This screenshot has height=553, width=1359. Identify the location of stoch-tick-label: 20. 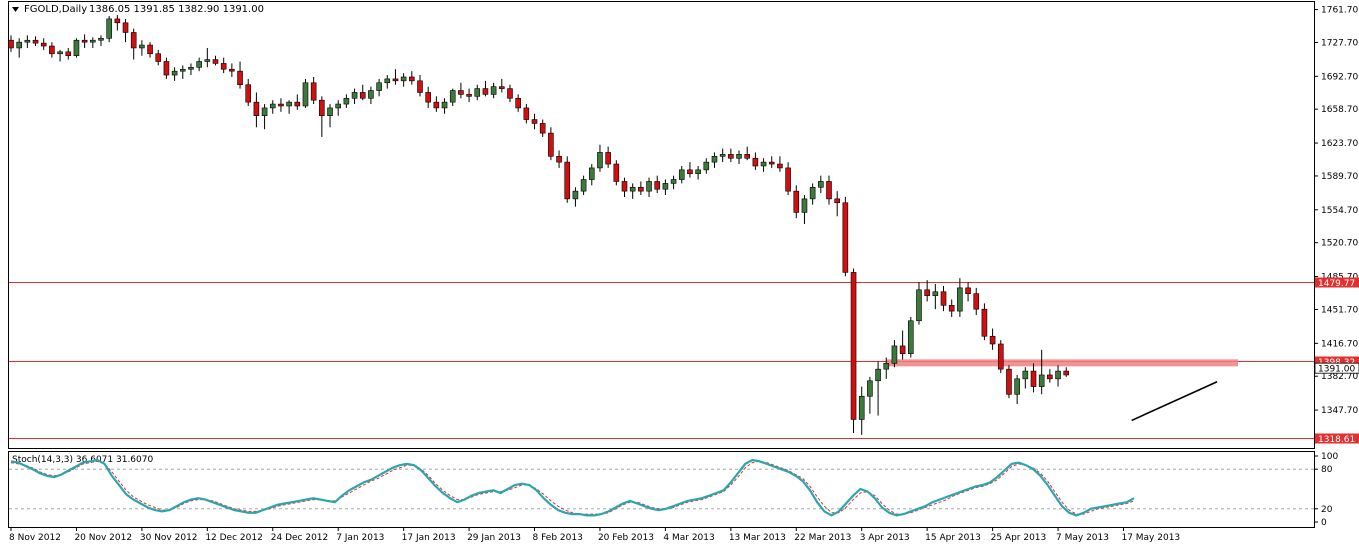
(1327, 510).